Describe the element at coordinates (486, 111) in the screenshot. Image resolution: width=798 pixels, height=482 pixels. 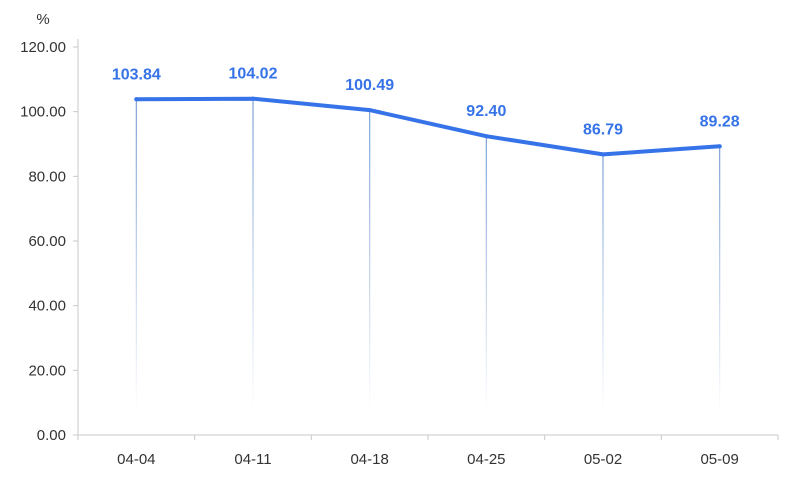
I see `data-label: 92.40` at that location.